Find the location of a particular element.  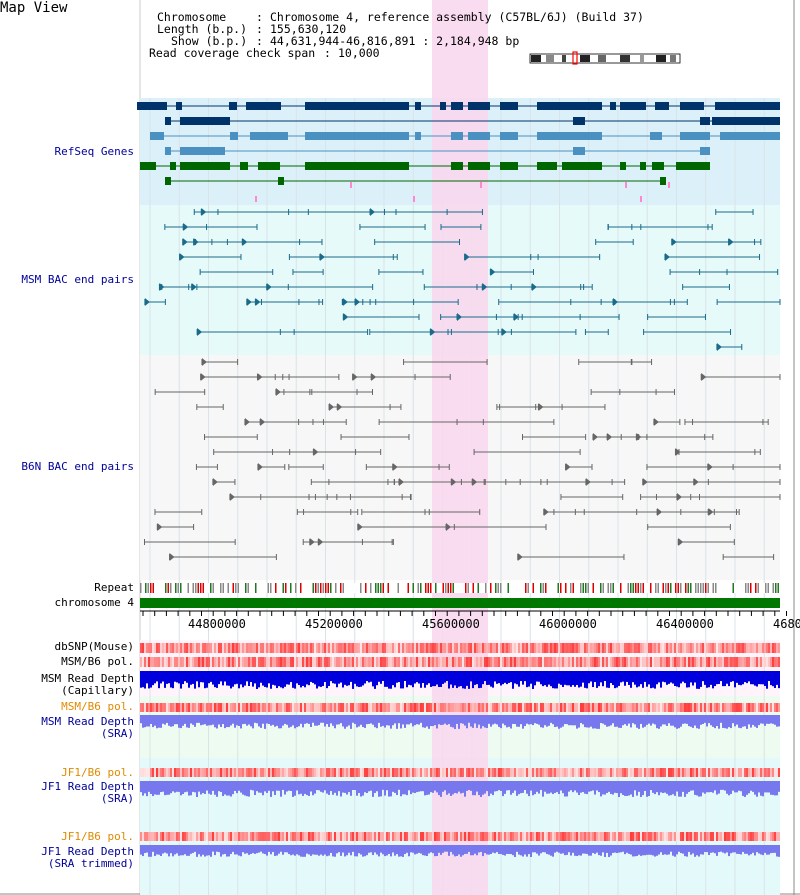

track-label-refseq: RefSeq Genes is located at coordinates (94, 151).